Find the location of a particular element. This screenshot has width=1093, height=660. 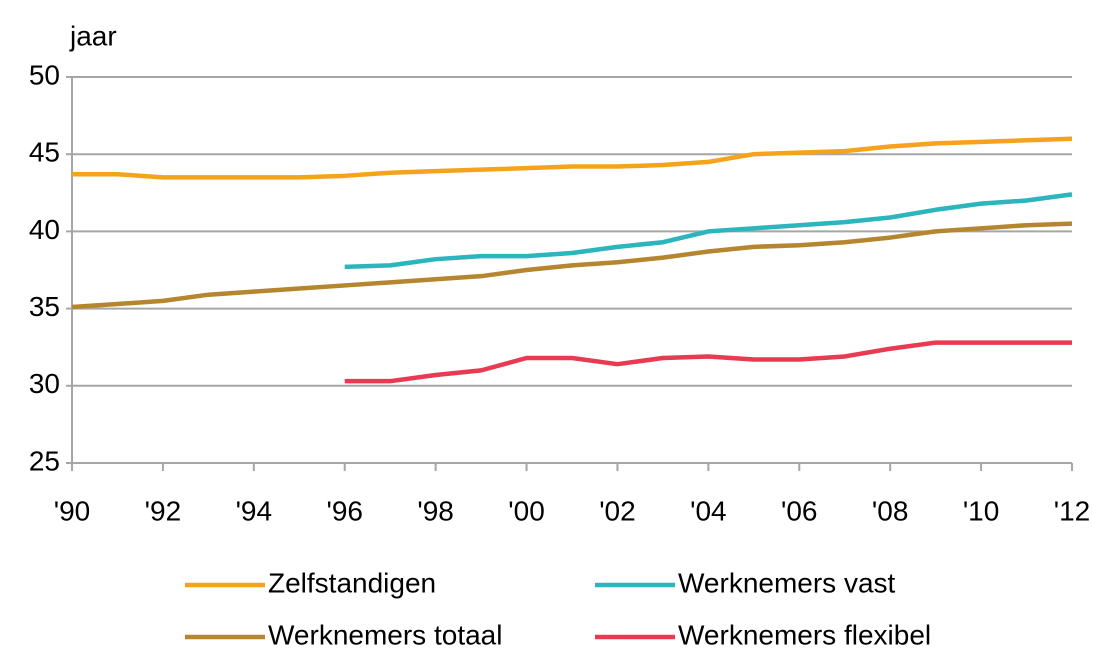

x-tick-label: '08 is located at coordinates (890, 510).